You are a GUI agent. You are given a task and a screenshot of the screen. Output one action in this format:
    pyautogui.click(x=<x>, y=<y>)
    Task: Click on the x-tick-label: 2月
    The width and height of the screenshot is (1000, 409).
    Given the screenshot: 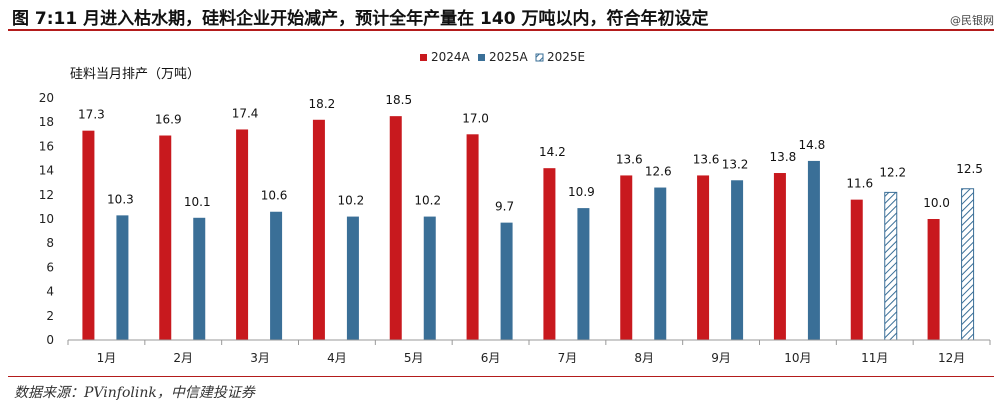 What is the action you would take?
    pyautogui.click(x=183, y=358)
    